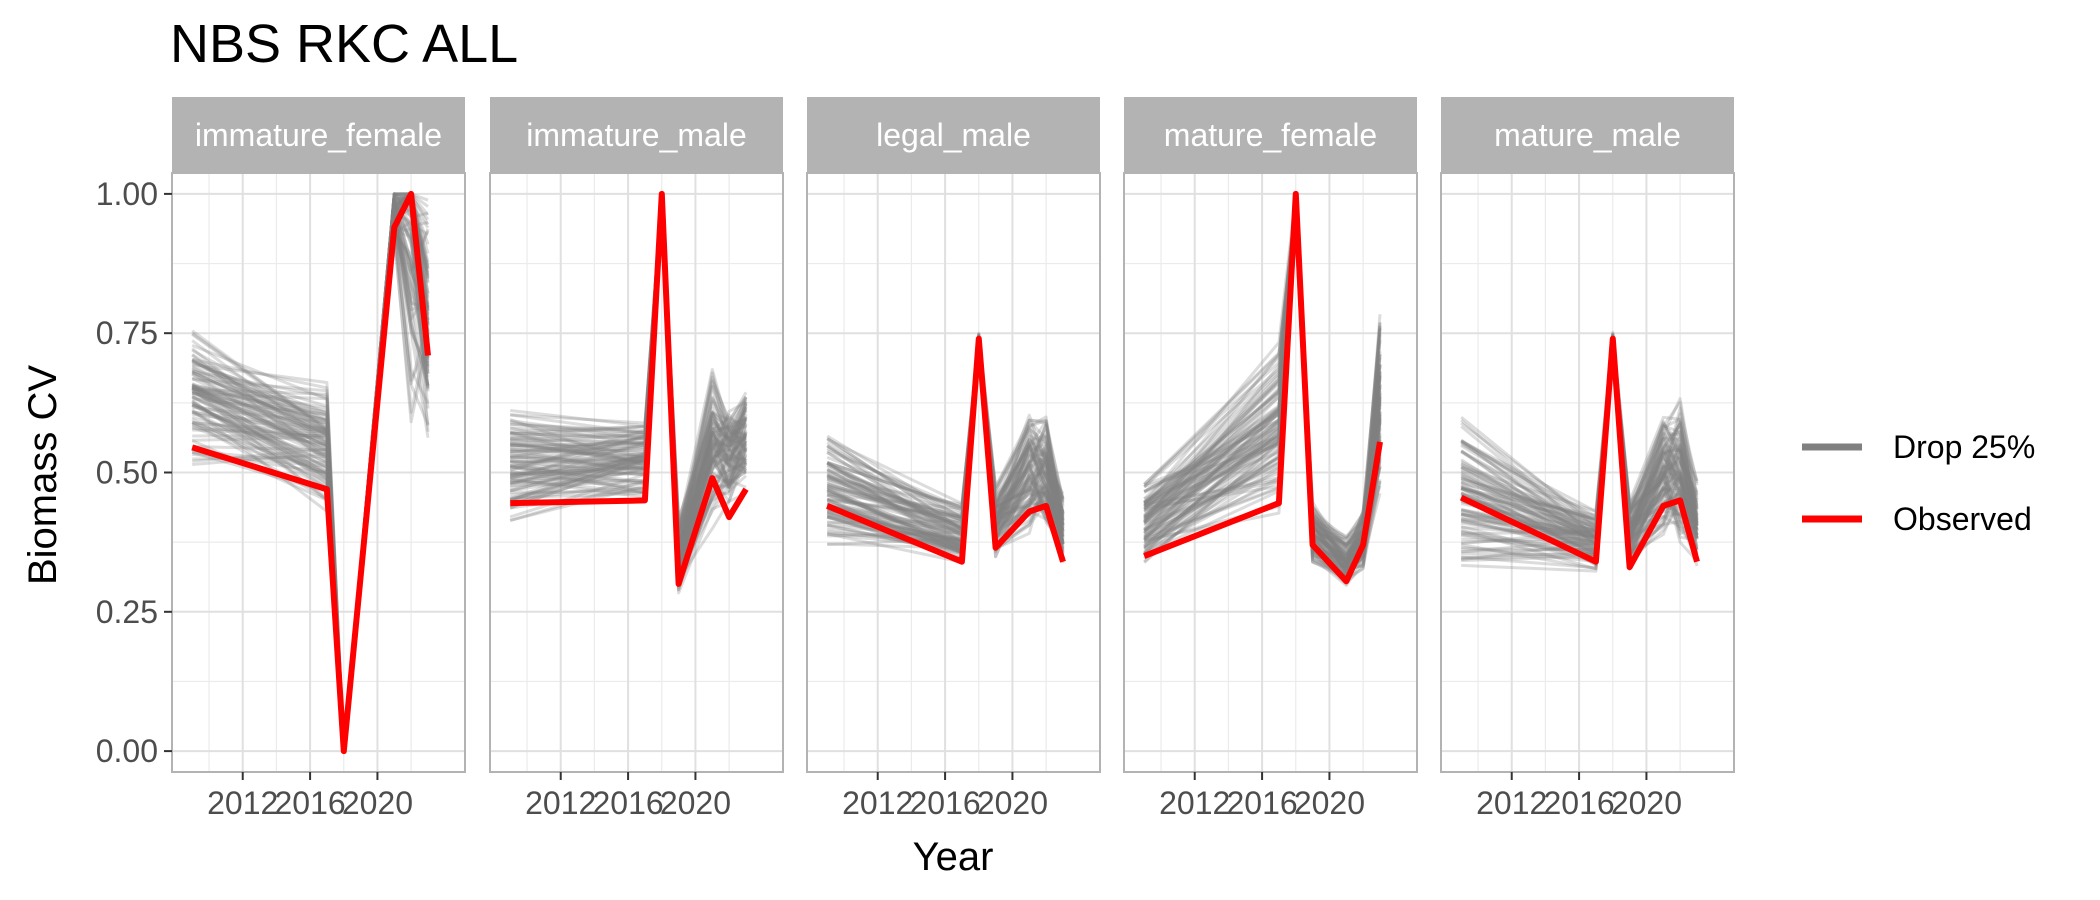 Image resolution: width=2100 pixels, height=900 pixels. I want to click on facet-strip-label: legal_male, so click(953, 135).